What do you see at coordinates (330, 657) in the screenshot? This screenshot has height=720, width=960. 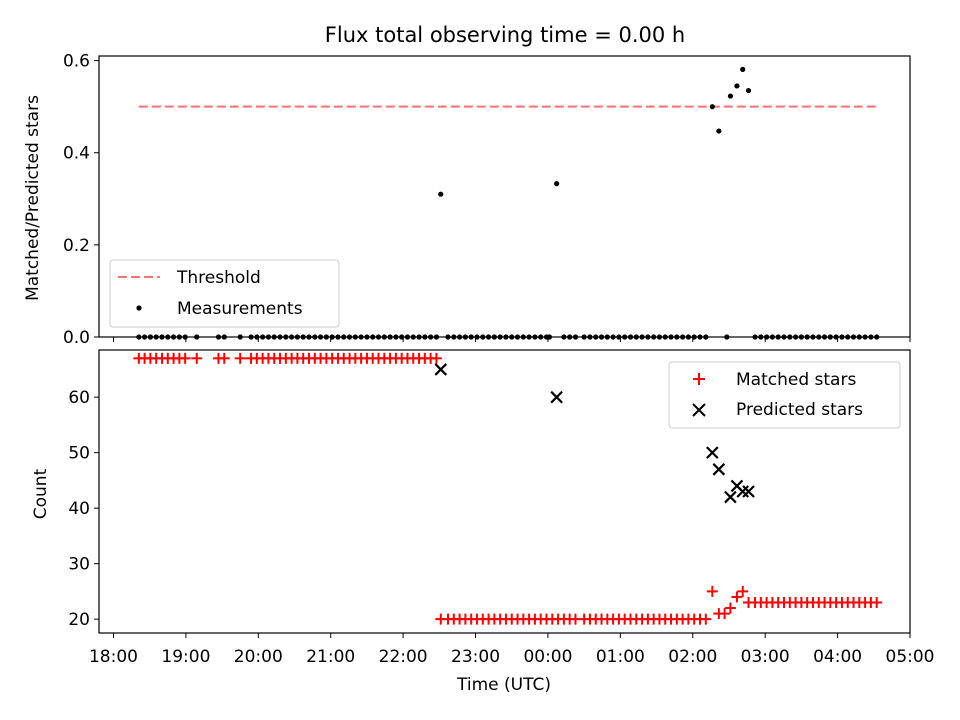 I see `x-tick-label: 21:00` at bounding box center [330, 657].